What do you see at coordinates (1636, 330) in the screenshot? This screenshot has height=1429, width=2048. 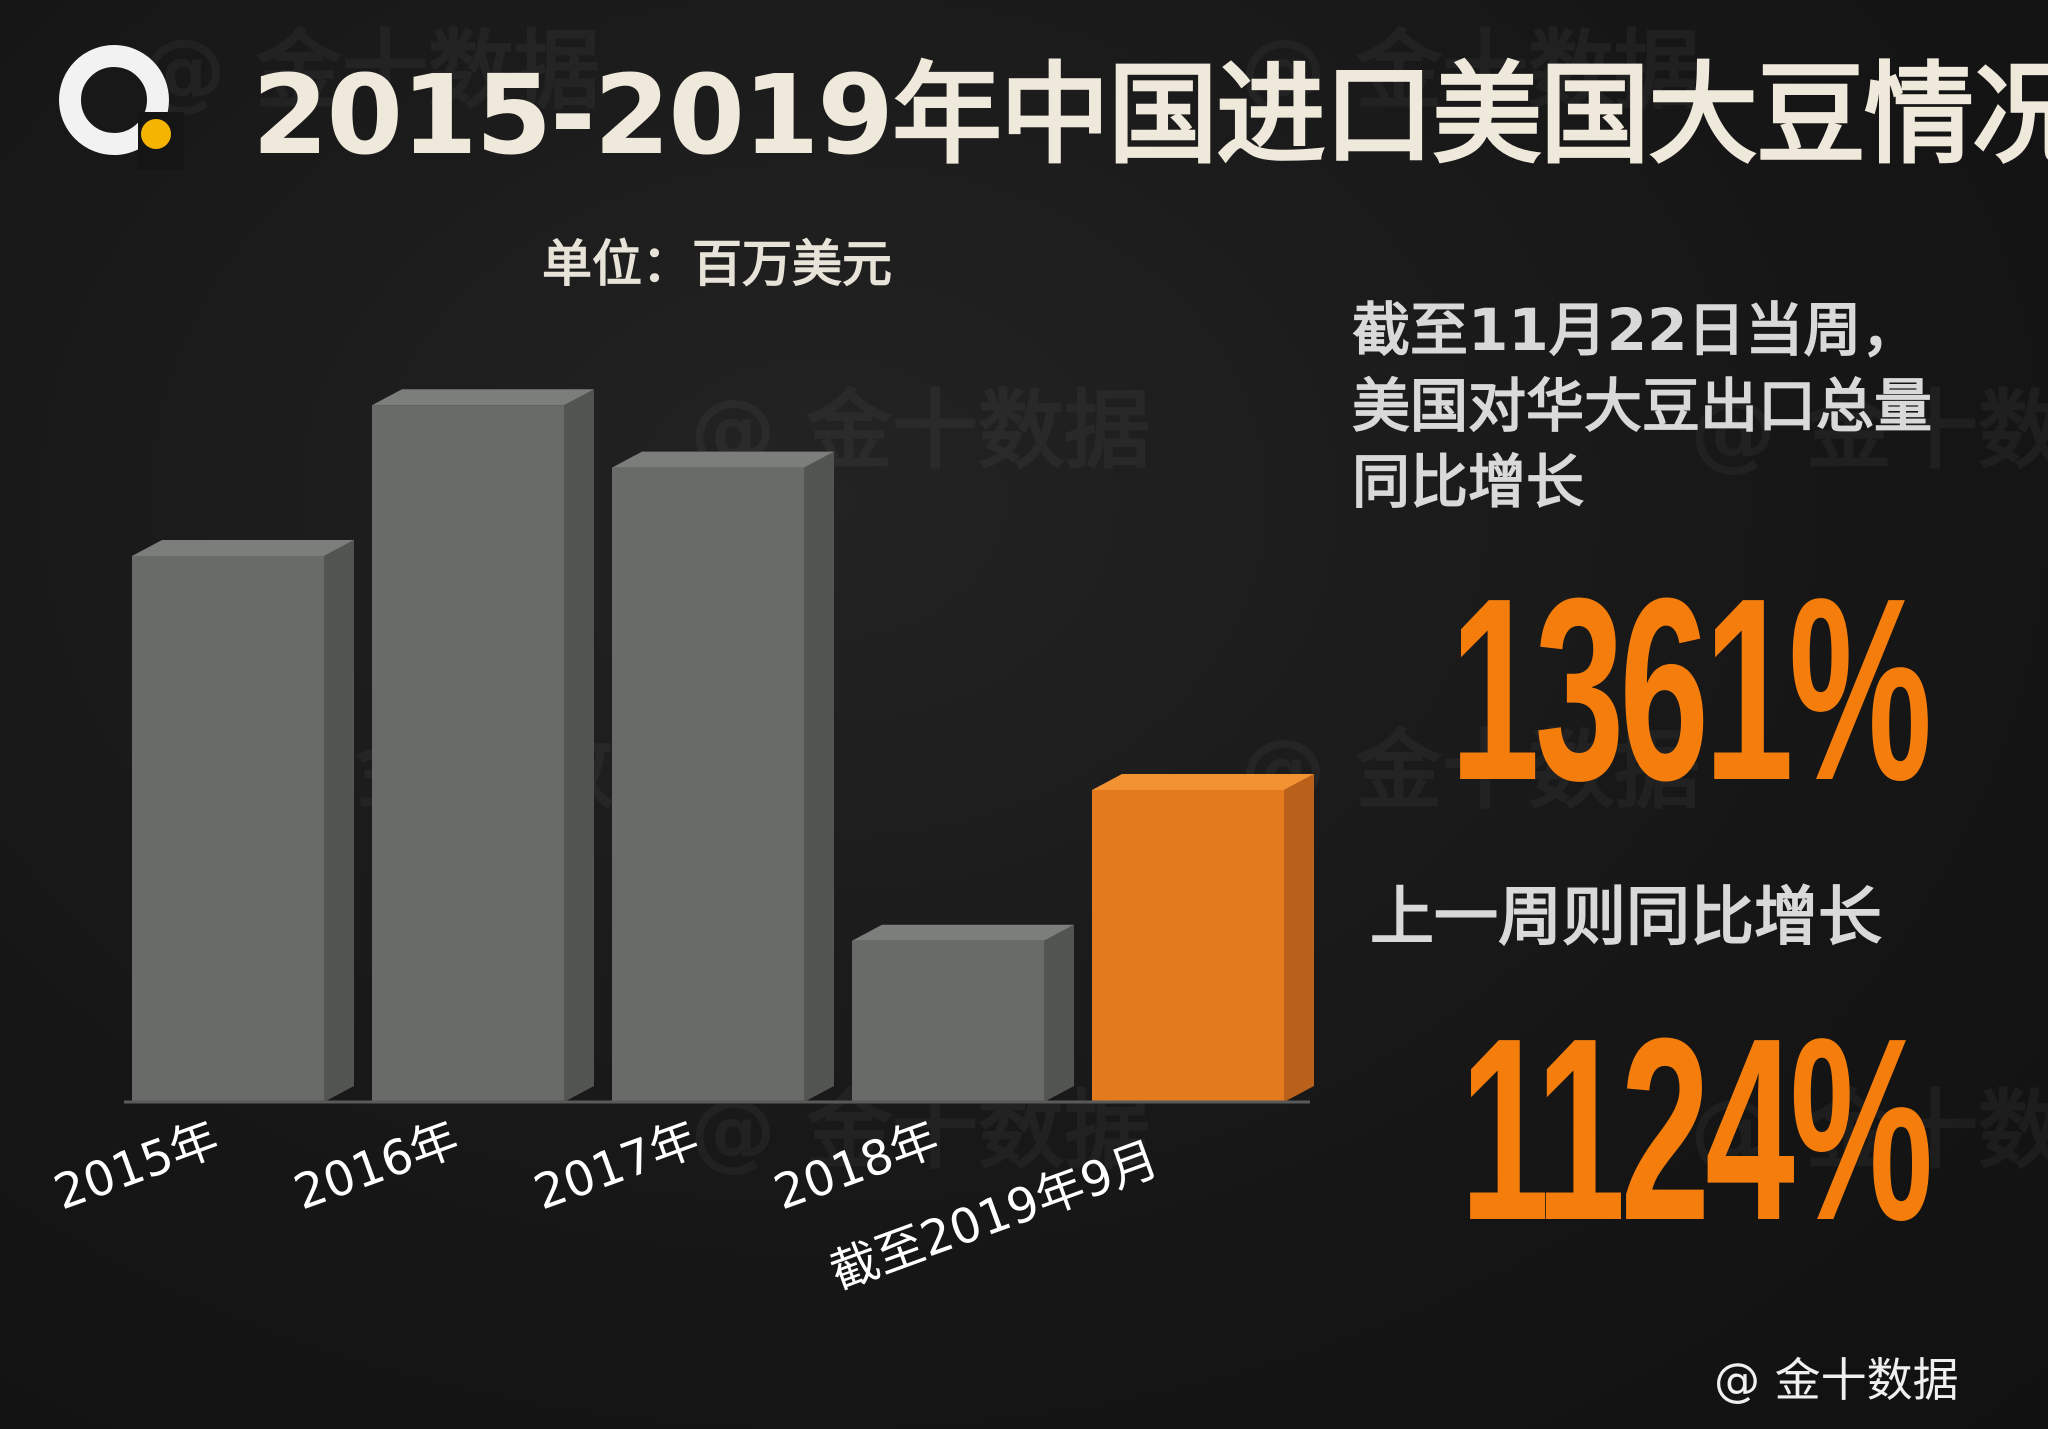 I see `callout-line: 截至11月22日当周，` at bounding box center [1636, 330].